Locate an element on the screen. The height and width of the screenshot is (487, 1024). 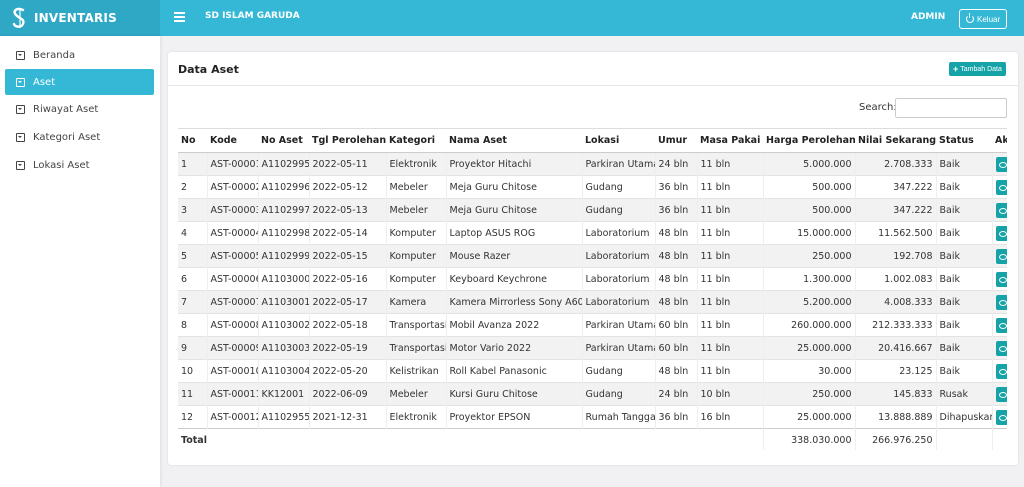
caret-square-icon is located at coordinates (20, 55).